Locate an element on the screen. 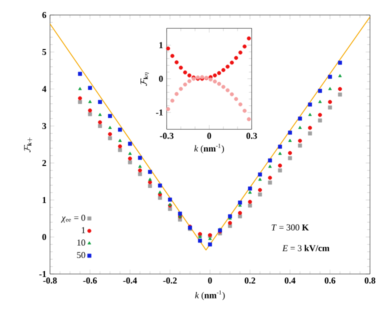 The height and width of the screenshot is (324, 382). legend-label: 50 is located at coordinates (81, 255).